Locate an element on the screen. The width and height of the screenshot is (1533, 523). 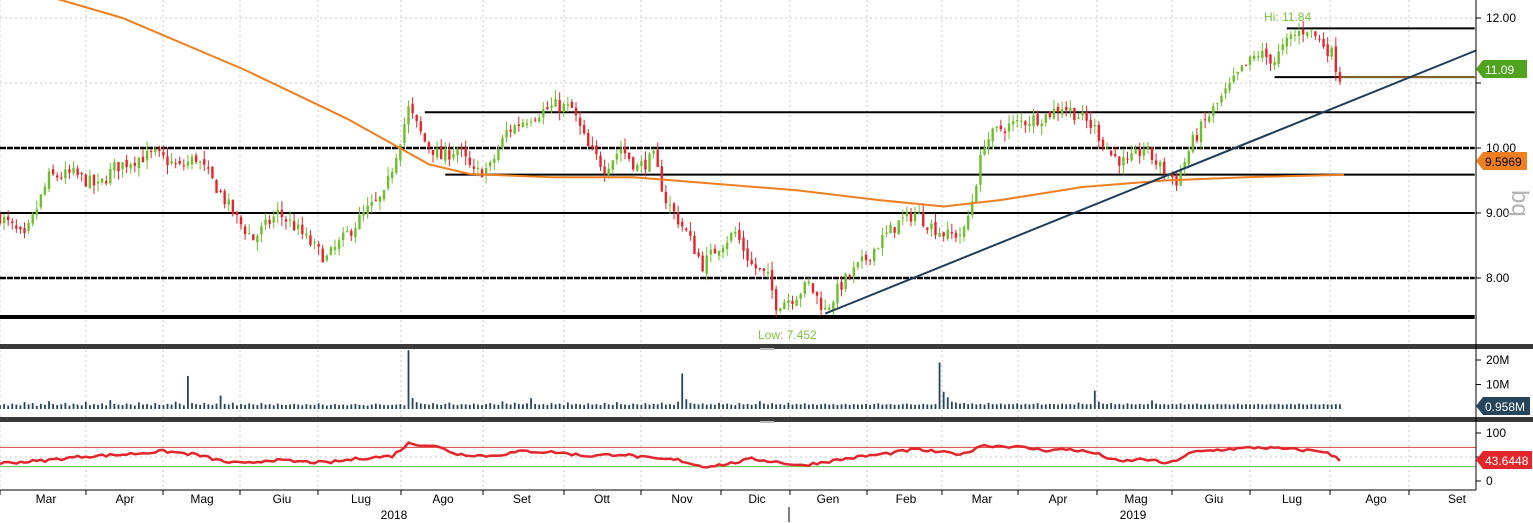
hi-label: Hi: 11.84 is located at coordinates (1287, 17).